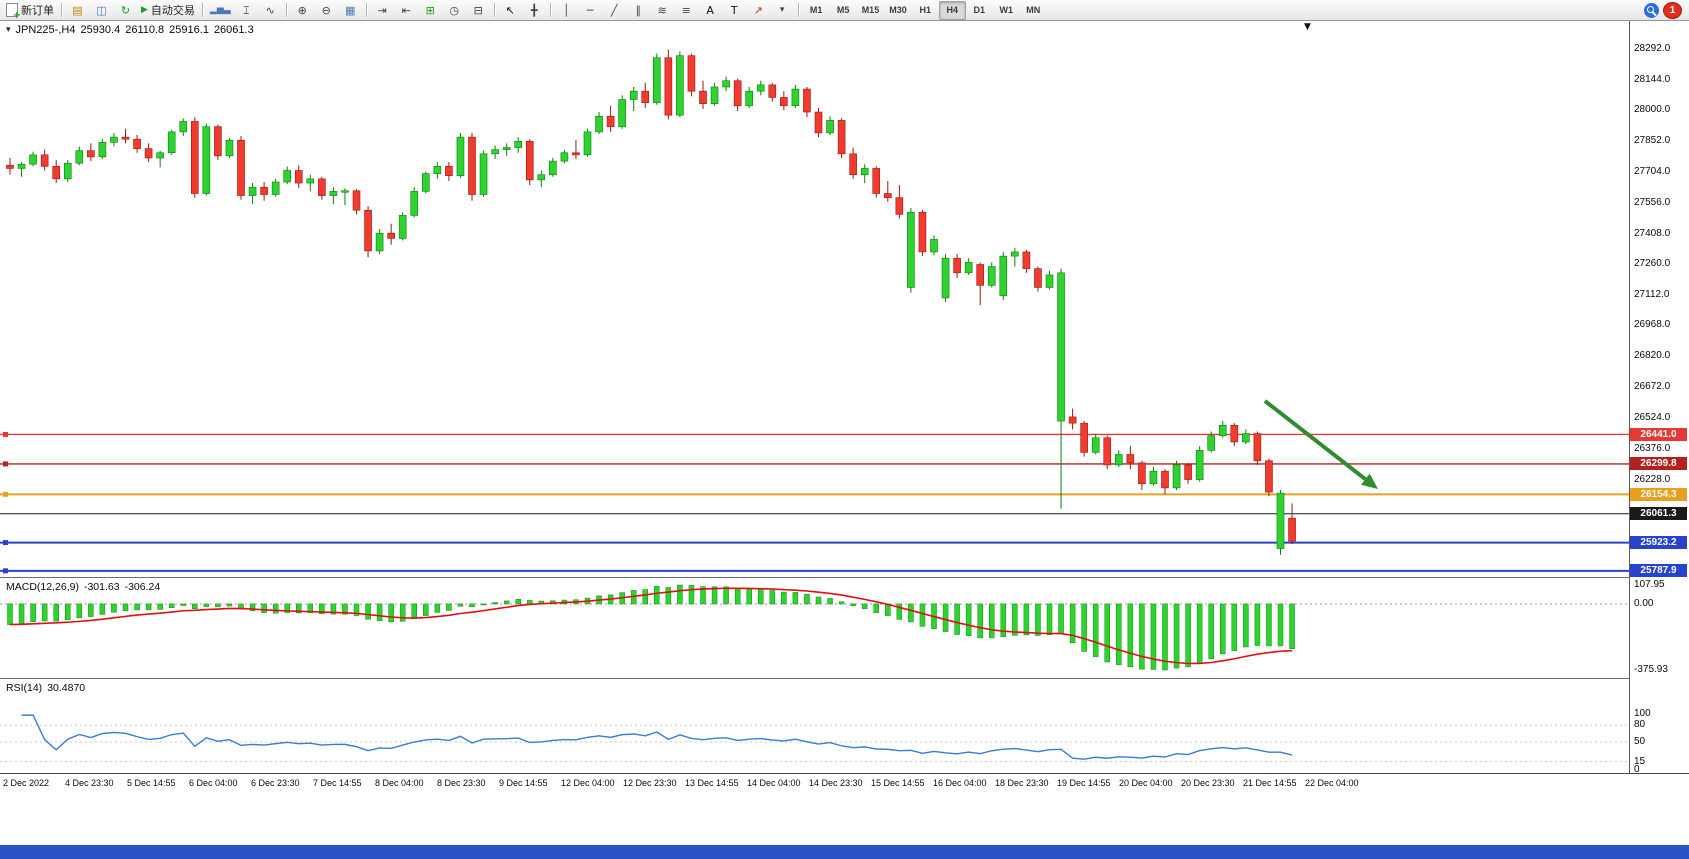  Describe the element at coordinates (510, 10) in the screenshot. I see `cursor-button: ↖` at that location.